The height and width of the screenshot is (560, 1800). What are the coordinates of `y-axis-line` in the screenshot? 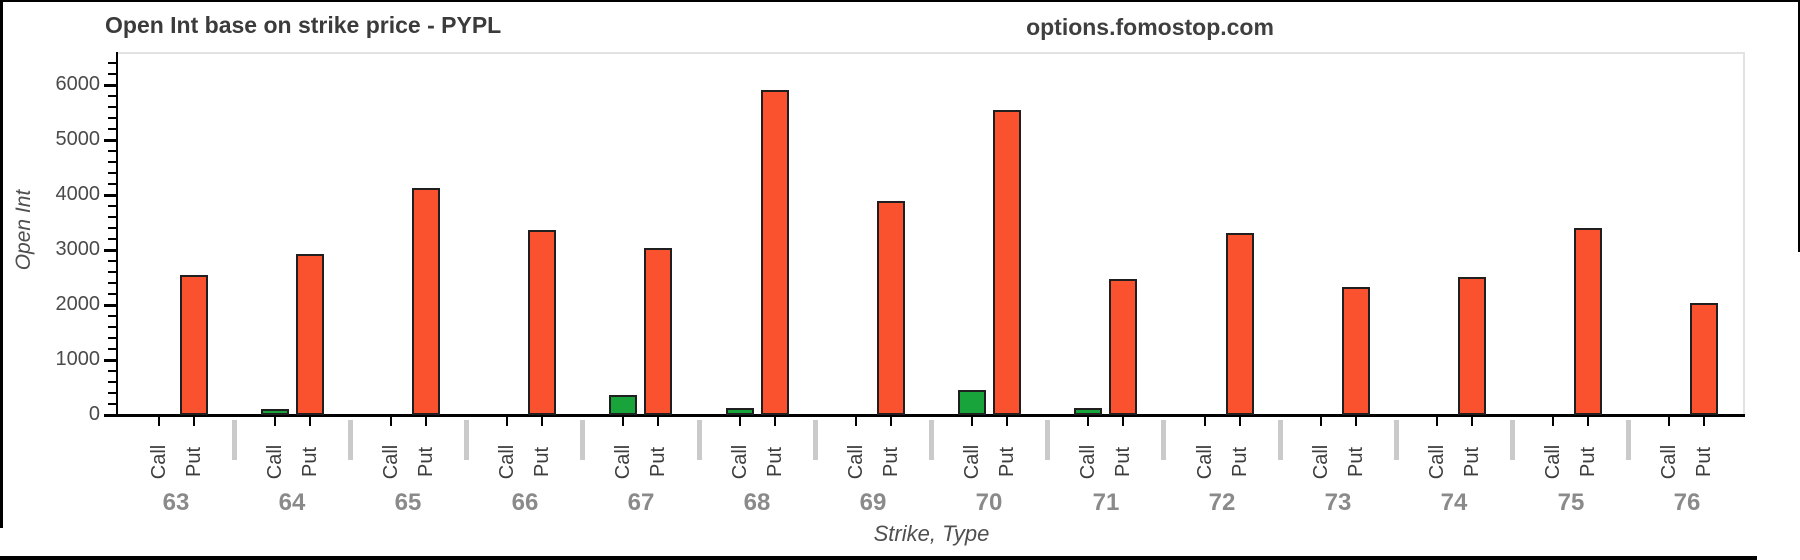 It's located at (117, 234).